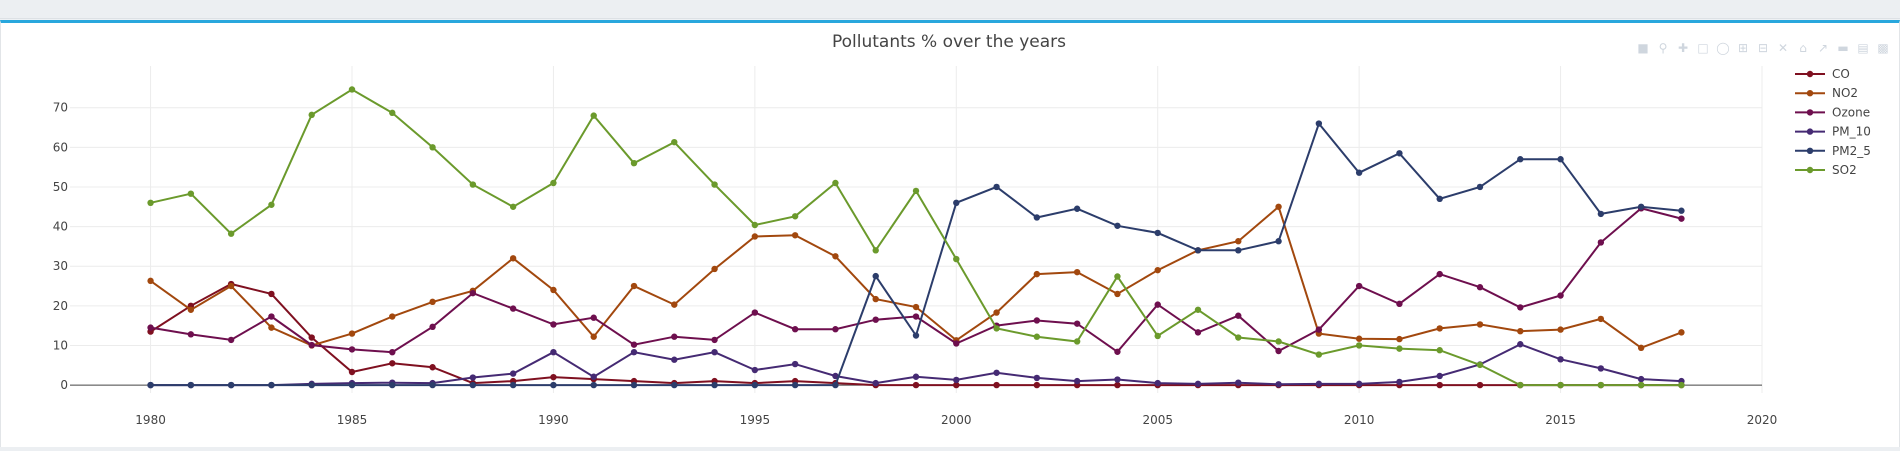 The image size is (1900, 451). I want to click on legend-item: CO, so click(1822, 74).